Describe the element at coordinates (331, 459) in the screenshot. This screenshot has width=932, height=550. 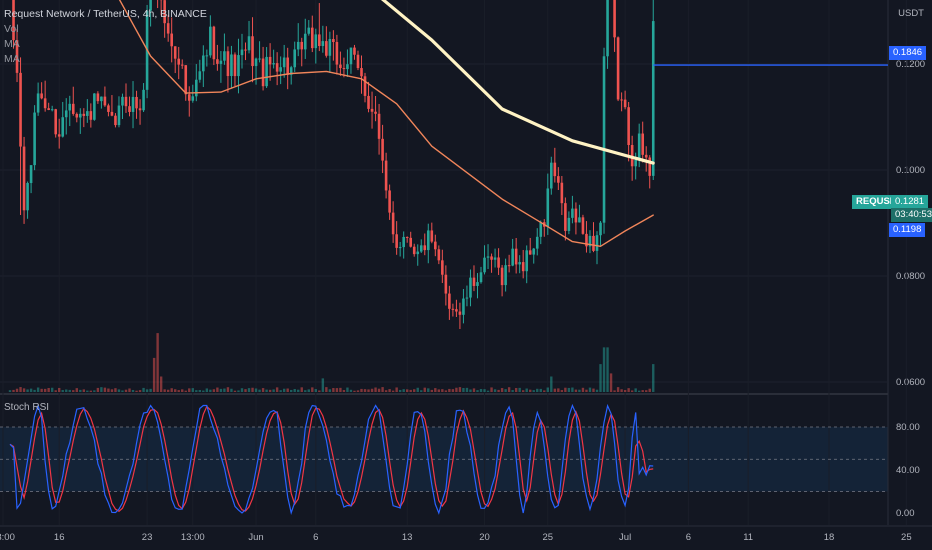
I see `stoch-k-line` at that location.